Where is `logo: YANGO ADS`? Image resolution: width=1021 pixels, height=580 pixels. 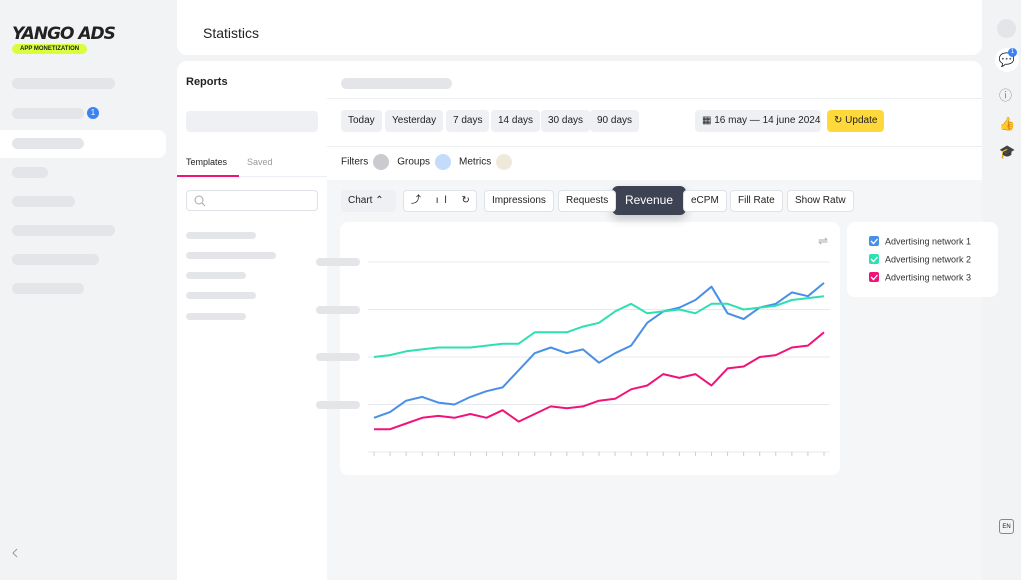
logo: YANGO ADS is located at coordinates (64, 34).